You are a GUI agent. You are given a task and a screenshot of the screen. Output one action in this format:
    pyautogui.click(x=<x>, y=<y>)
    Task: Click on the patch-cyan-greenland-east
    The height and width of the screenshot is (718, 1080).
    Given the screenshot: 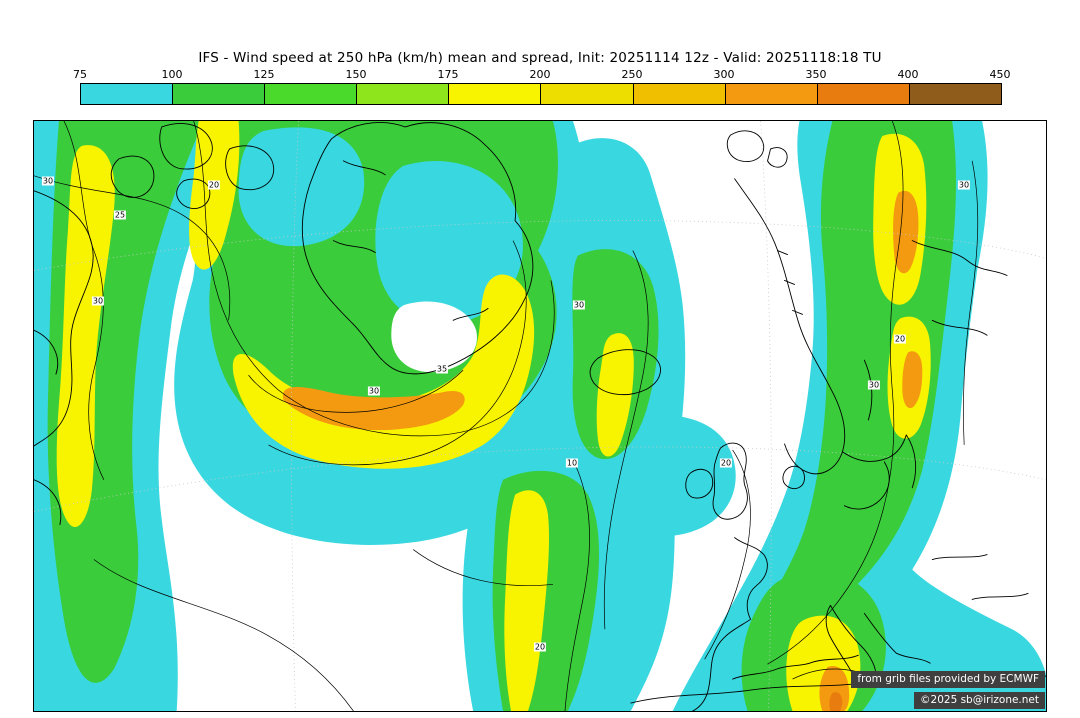 What is the action you would take?
    pyautogui.click(x=449, y=242)
    